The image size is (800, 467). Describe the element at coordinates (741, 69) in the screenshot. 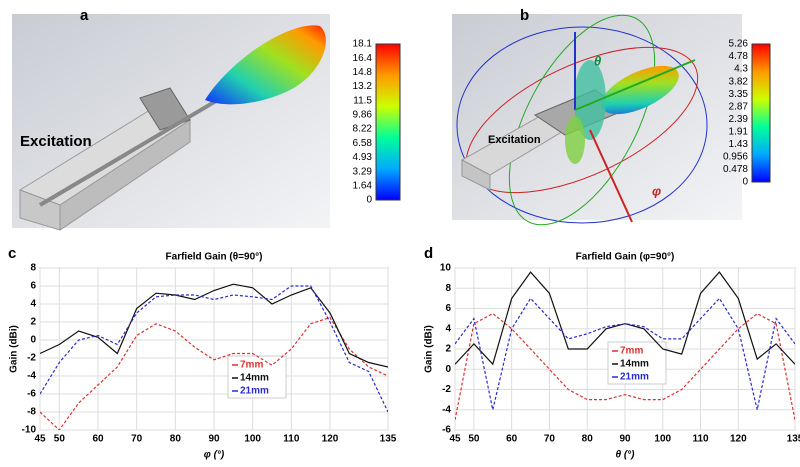

I see `colorbar-label: 4.3` at that location.